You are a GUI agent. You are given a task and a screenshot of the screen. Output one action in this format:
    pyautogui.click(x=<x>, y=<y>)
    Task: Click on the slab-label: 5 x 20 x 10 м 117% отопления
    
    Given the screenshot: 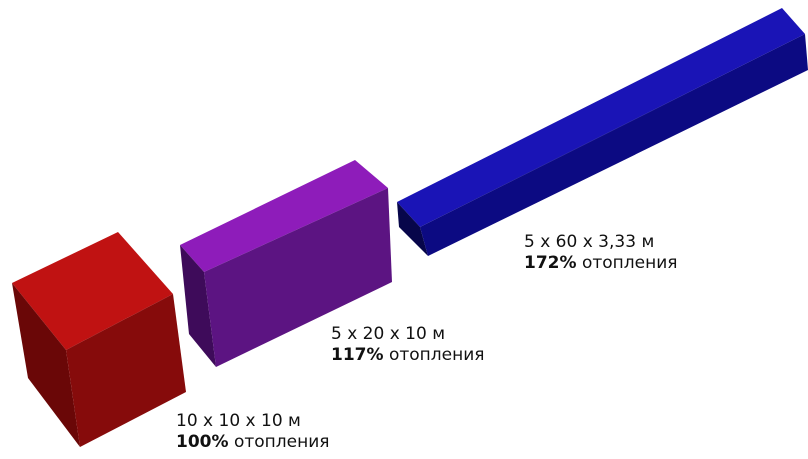 What is the action you would take?
    pyautogui.click(x=407, y=345)
    